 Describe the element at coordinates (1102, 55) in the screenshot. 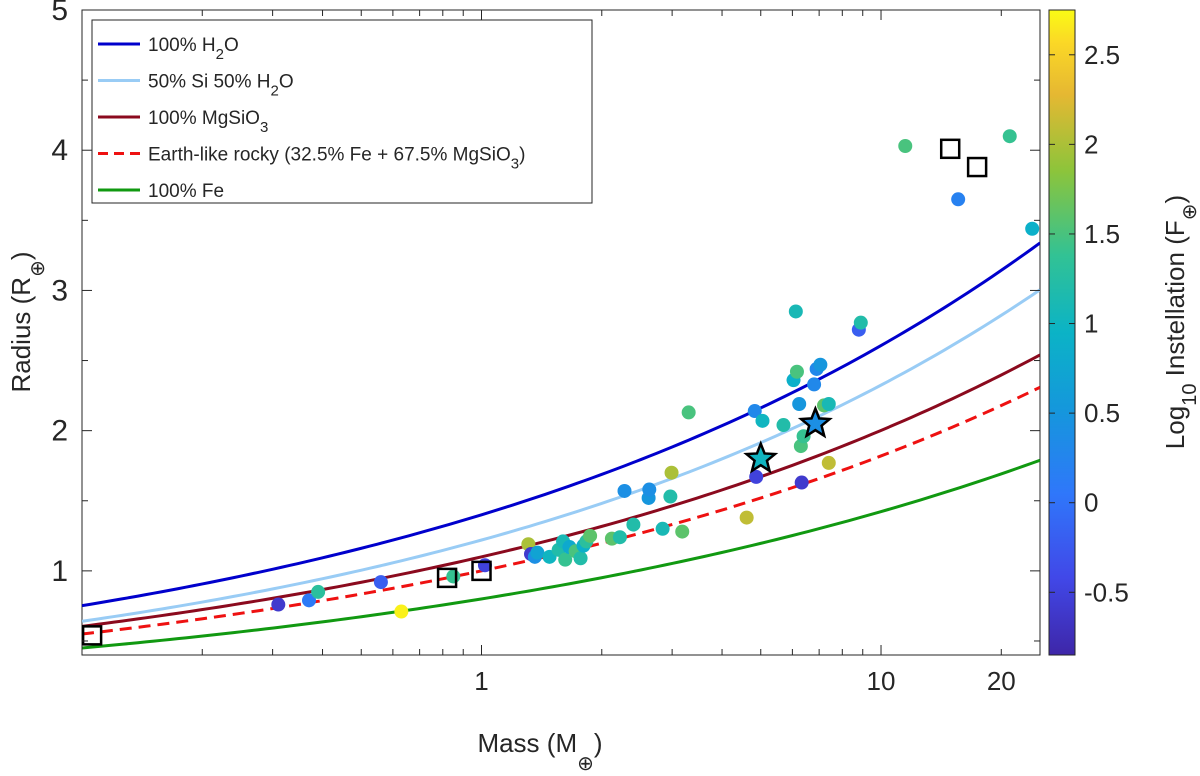

I see `colorbar-tick-label: 2.5` at that location.